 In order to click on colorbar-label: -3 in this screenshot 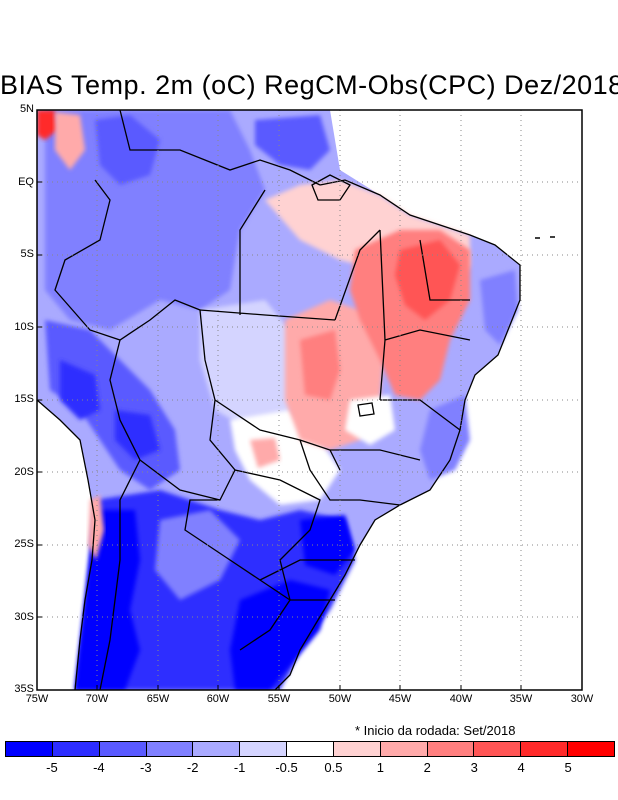, I will do `click(145, 767)`.